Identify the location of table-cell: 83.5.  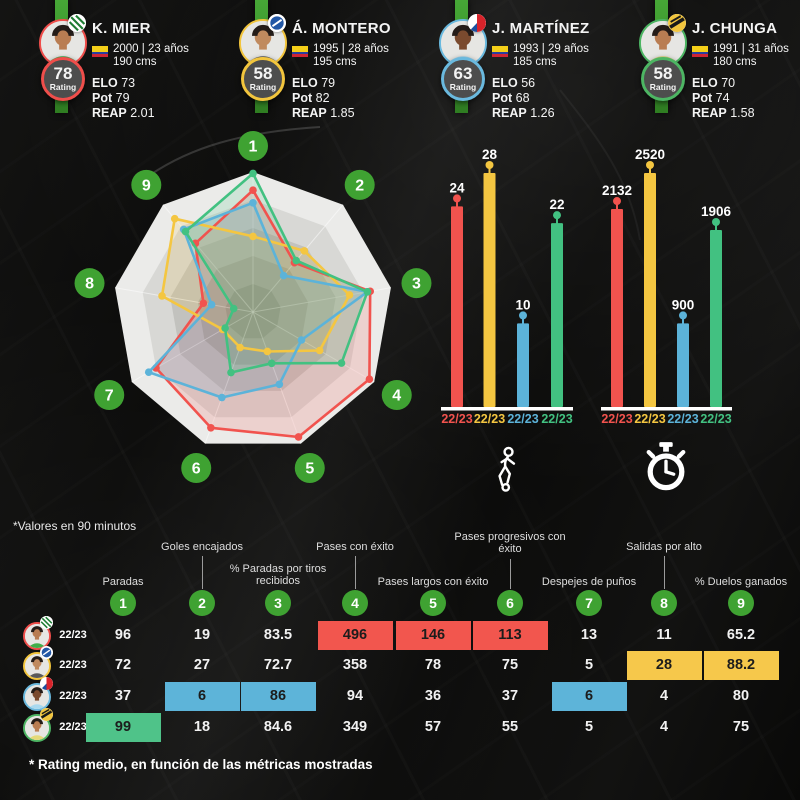
(278, 635).